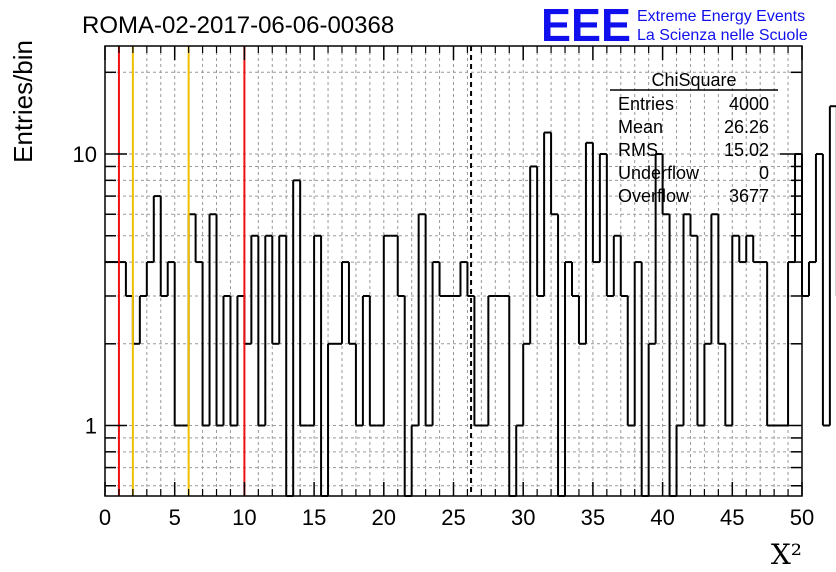  Describe the element at coordinates (749, 196) in the screenshot. I see `stats-row-value: 3677` at that location.